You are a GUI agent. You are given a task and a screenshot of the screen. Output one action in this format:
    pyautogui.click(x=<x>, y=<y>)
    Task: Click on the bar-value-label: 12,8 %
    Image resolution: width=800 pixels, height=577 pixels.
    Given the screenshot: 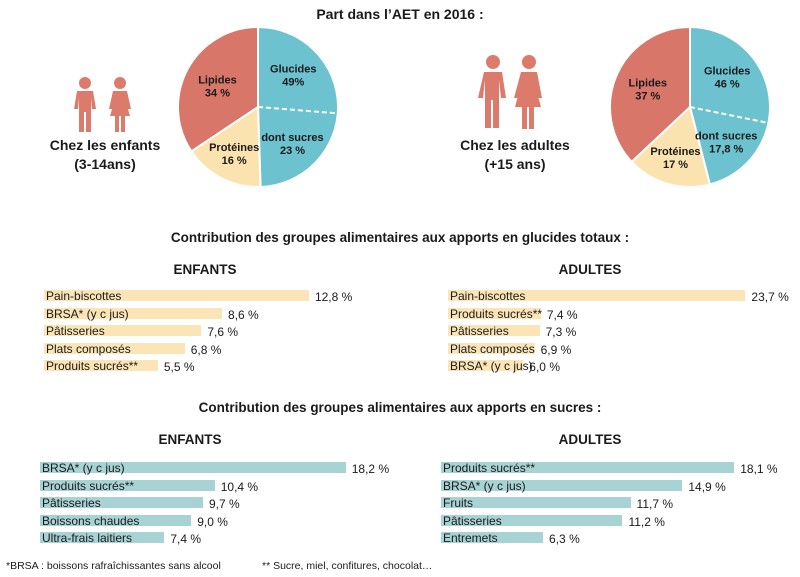 What is the action you would take?
    pyautogui.click(x=333, y=297)
    